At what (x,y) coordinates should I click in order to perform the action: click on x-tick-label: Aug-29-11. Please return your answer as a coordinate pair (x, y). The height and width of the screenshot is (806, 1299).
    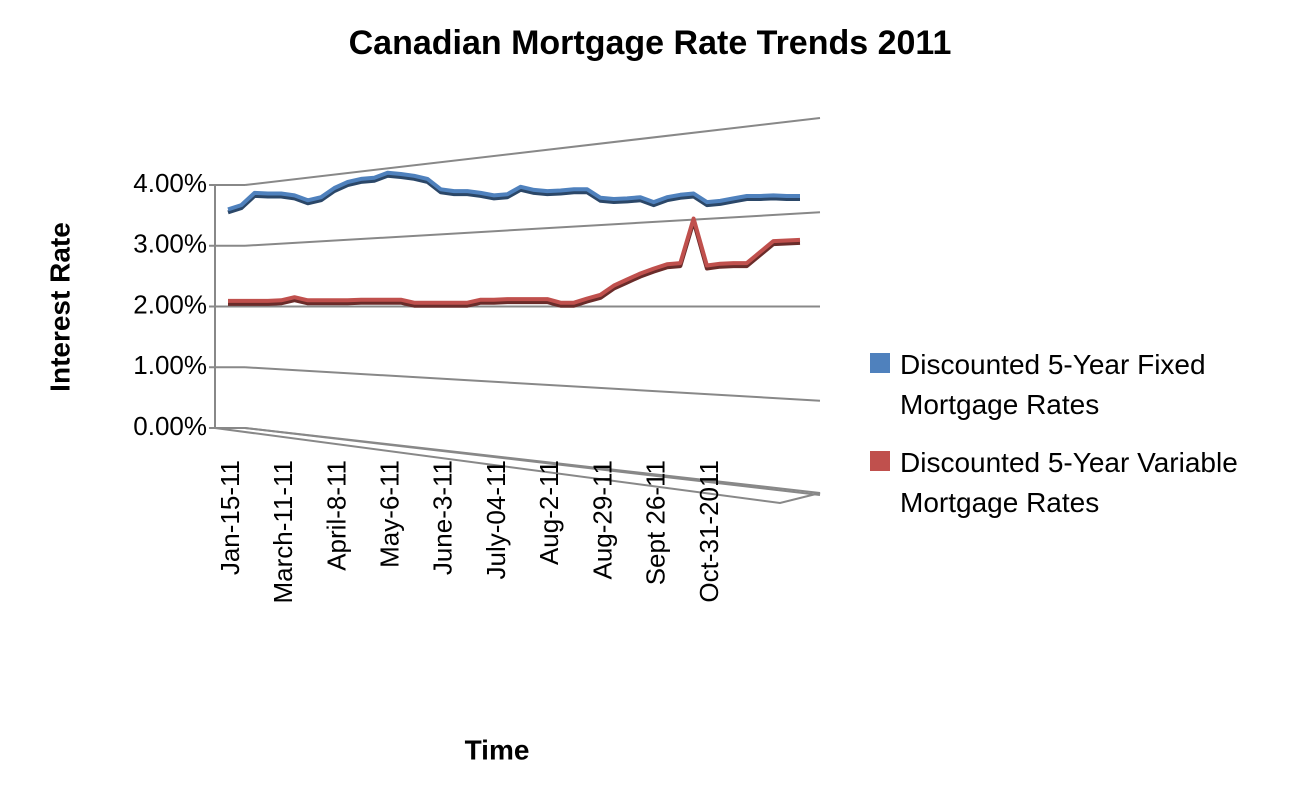
    Looking at the image, I should click on (602, 520).